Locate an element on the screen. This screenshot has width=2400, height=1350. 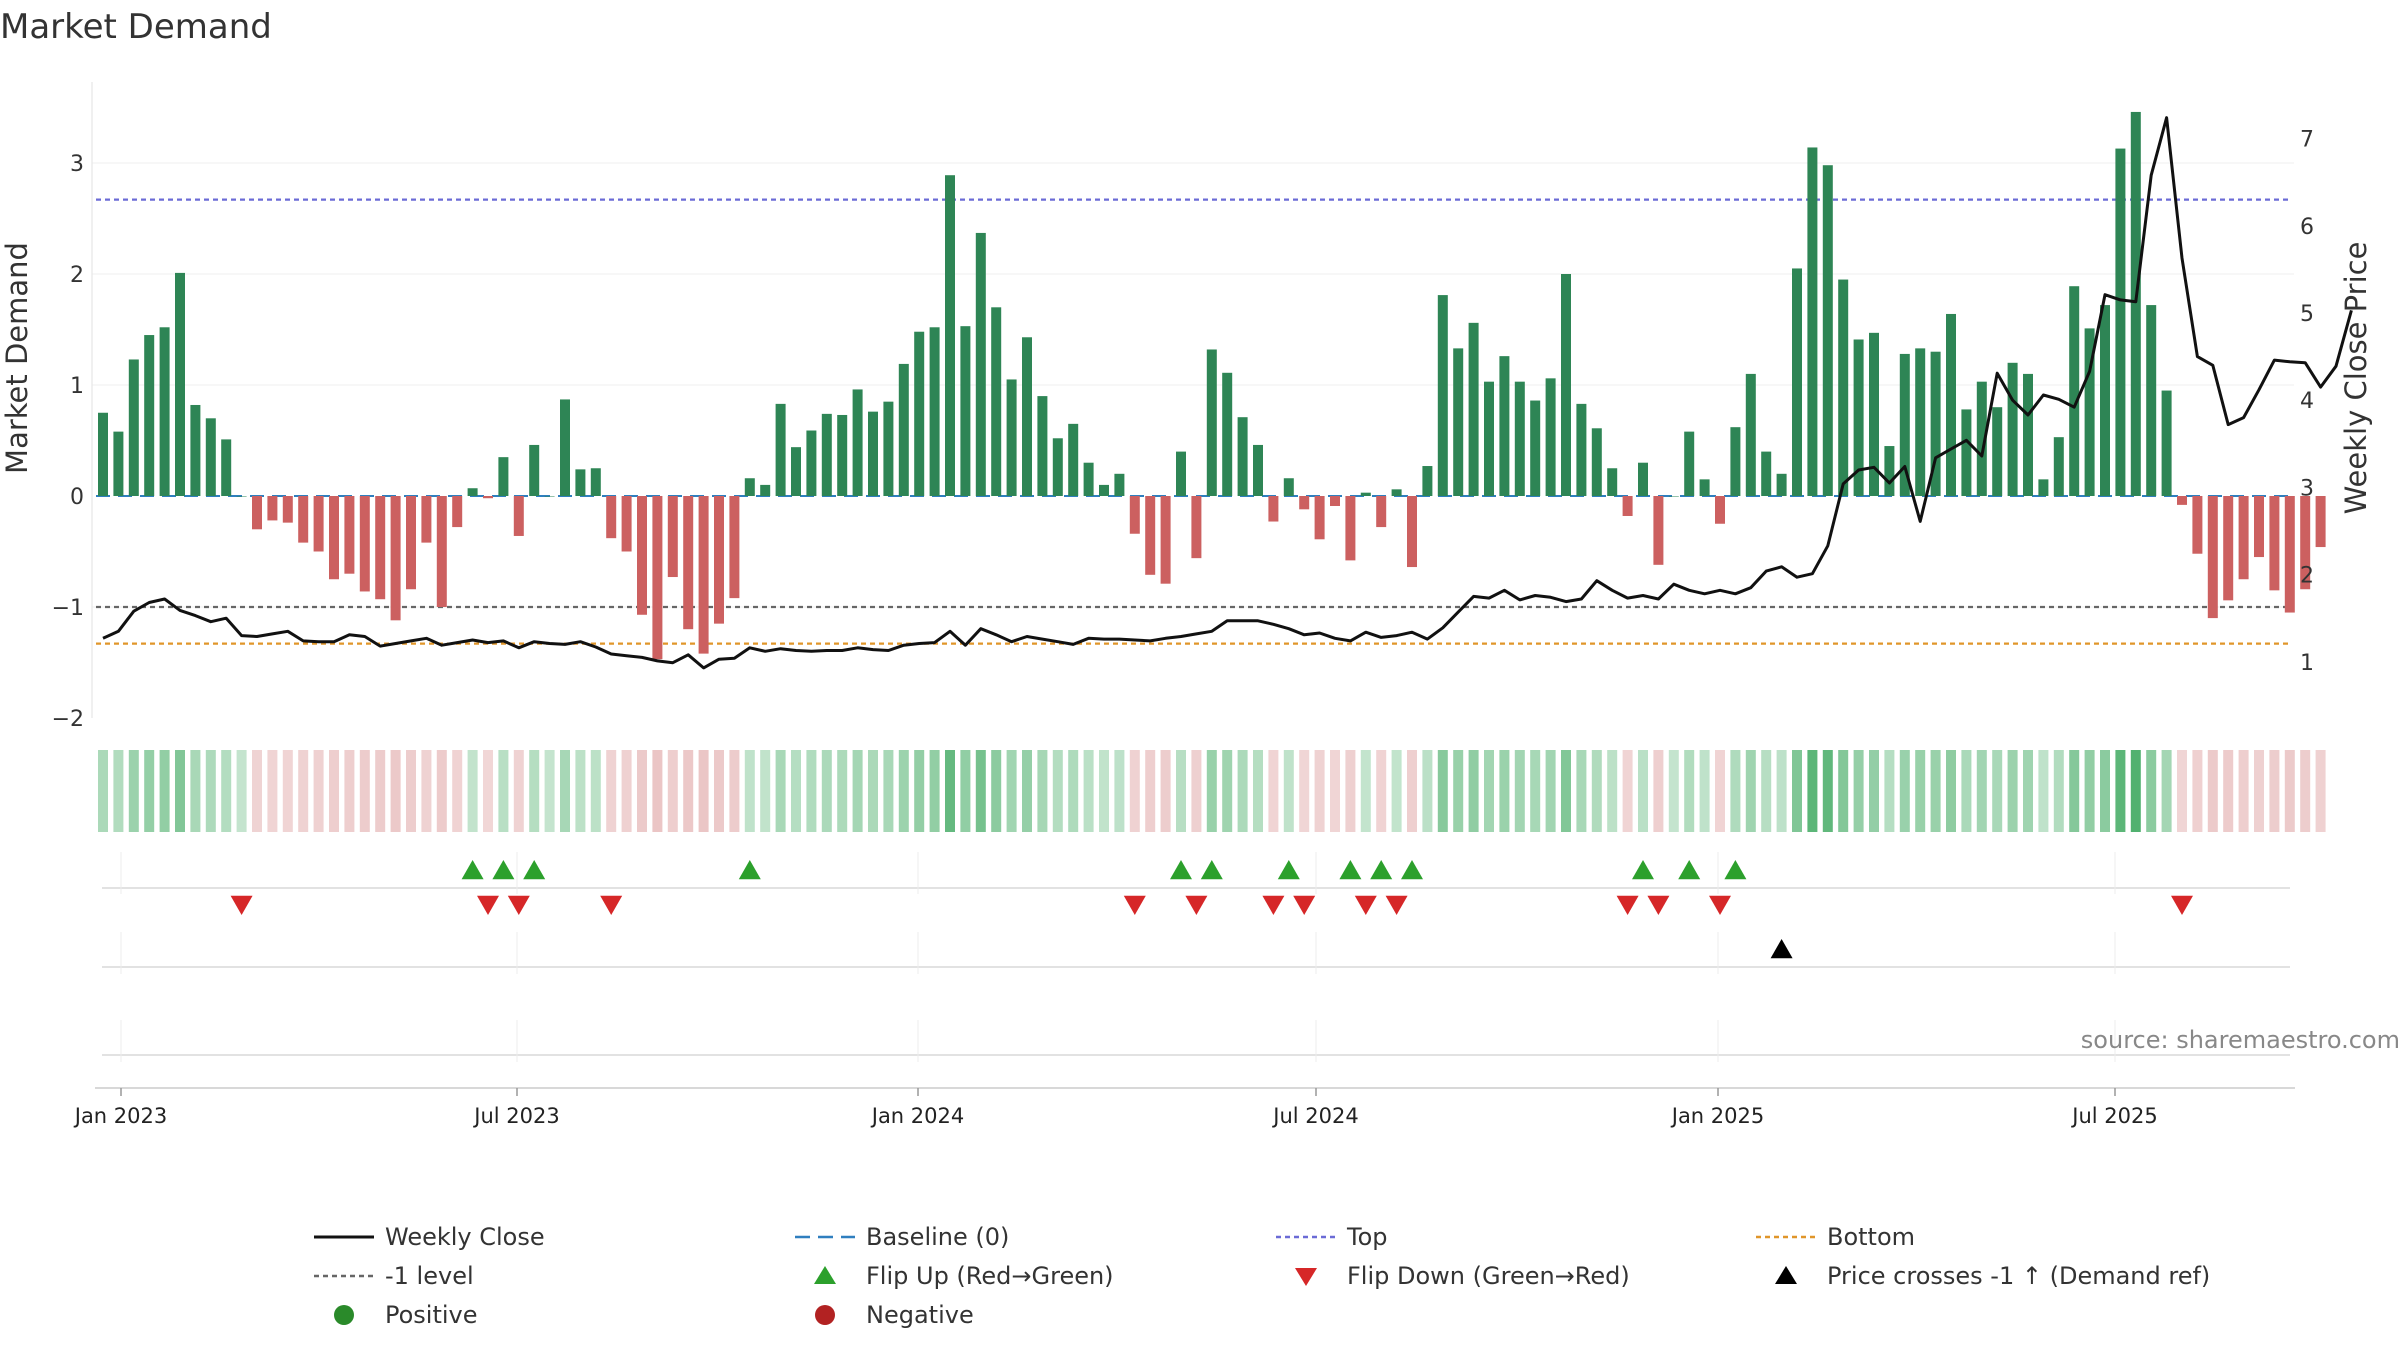
x-tick-label: Jan 2025 is located at coordinates (1717, 1116).